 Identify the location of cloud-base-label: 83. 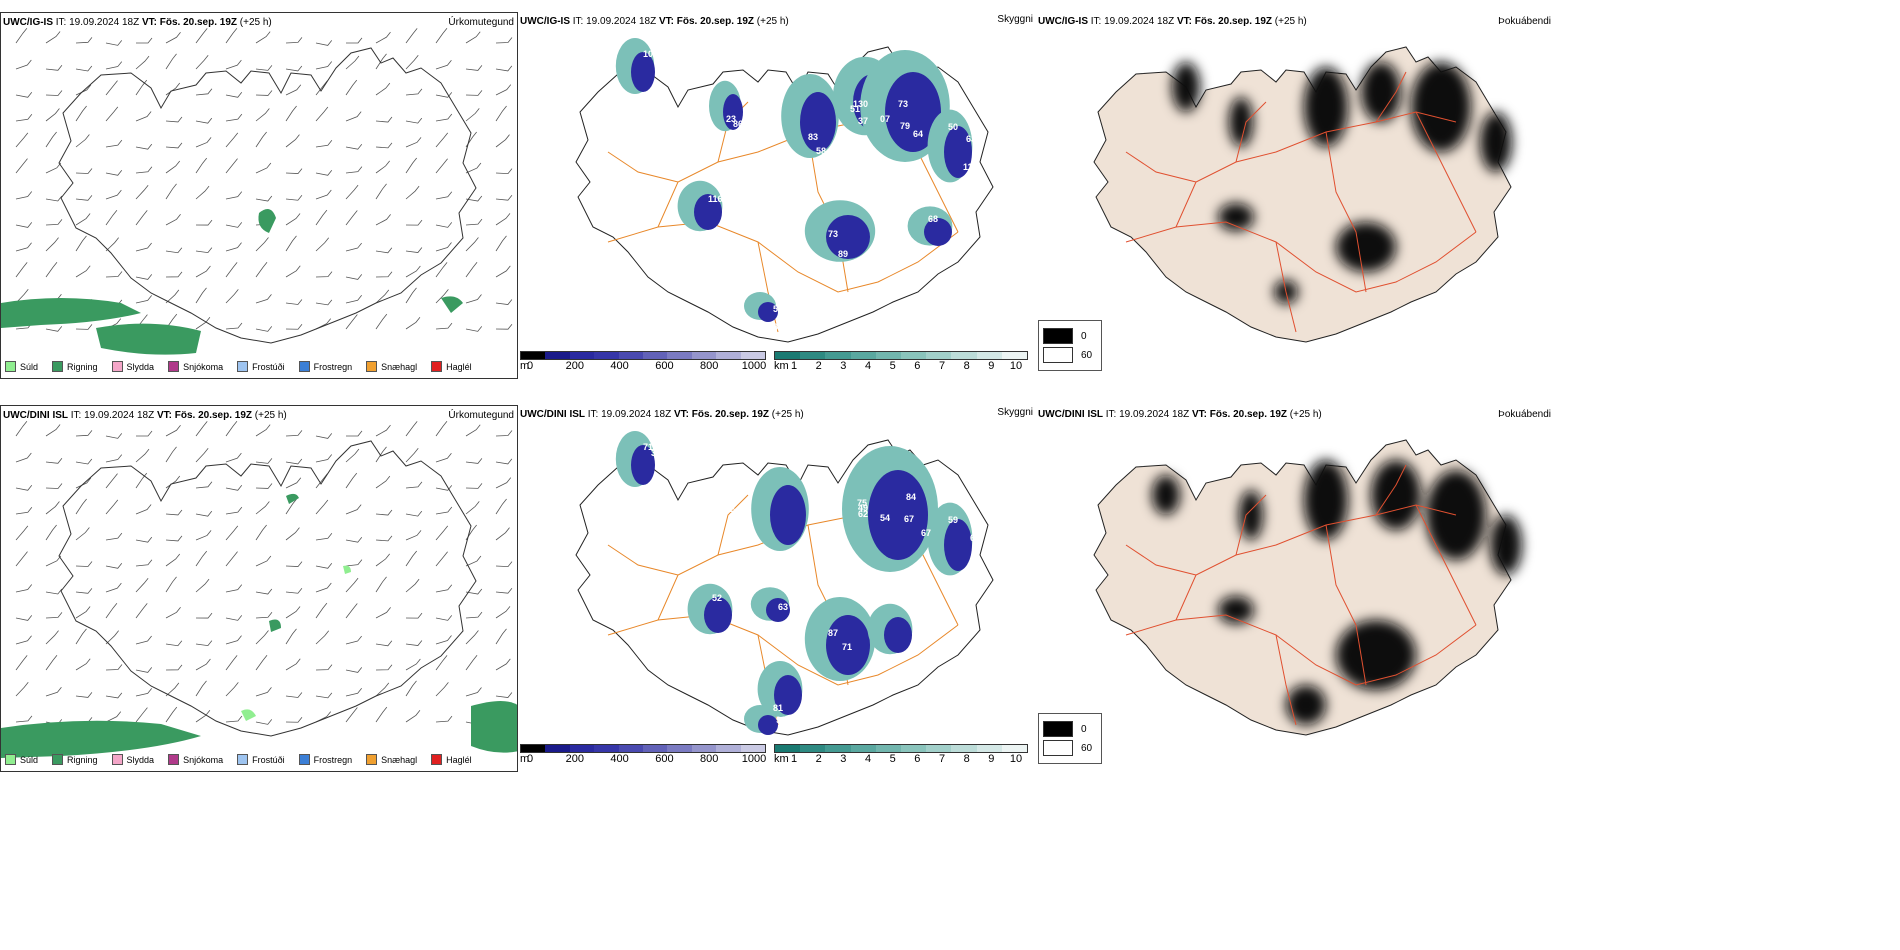
(813, 137).